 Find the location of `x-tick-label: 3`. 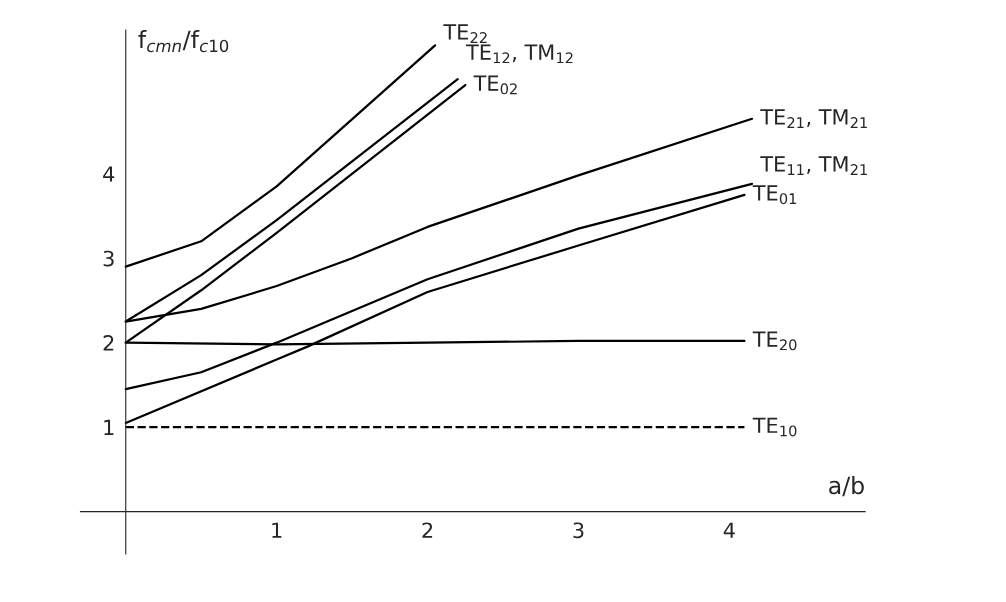

x-tick-label: 3 is located at coordinates (578, 530).